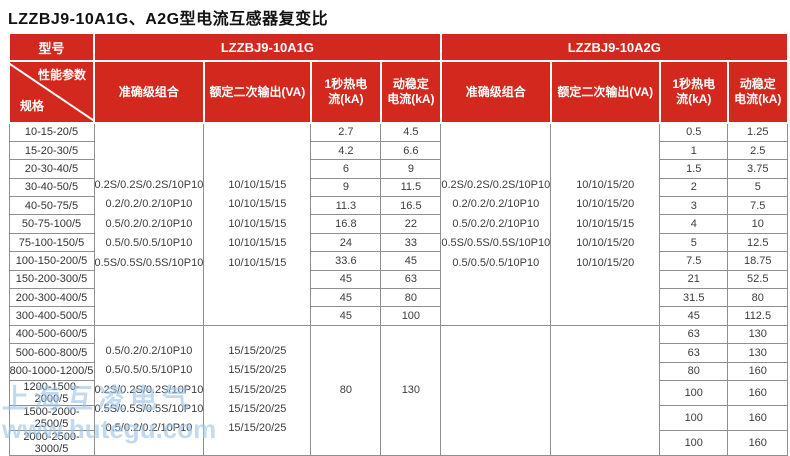 Image resolution: width=790 pixels, height=456 pixels. I want to click on a2g-thermal-cell: 2, so click(694, 187).